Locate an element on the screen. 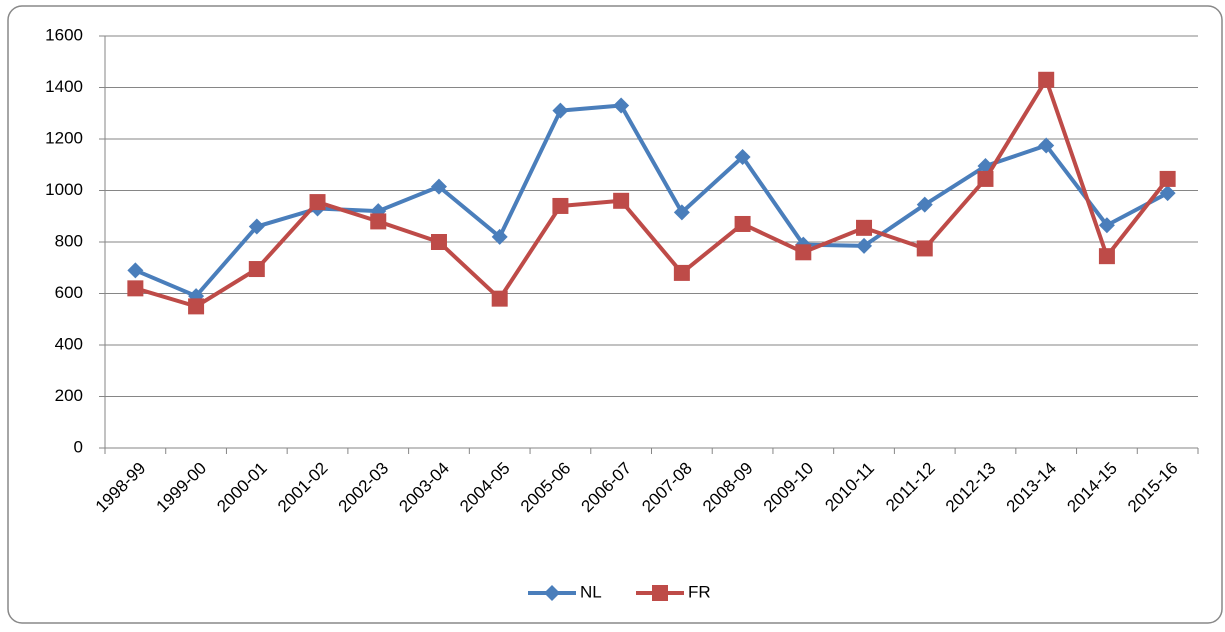 The width and height of the screenshot is (1225, 632). y-tick-label: 1000 is located at coordinates (64, 189).